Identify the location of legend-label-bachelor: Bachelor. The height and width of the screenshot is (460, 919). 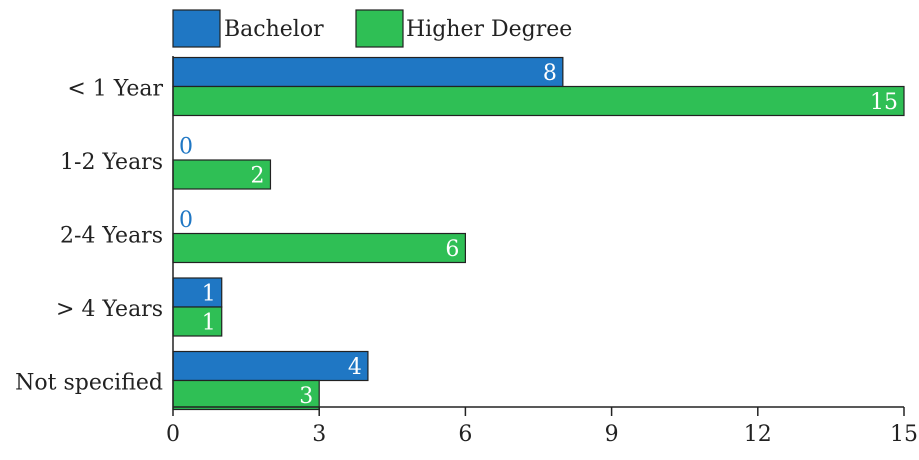
(274, 29).